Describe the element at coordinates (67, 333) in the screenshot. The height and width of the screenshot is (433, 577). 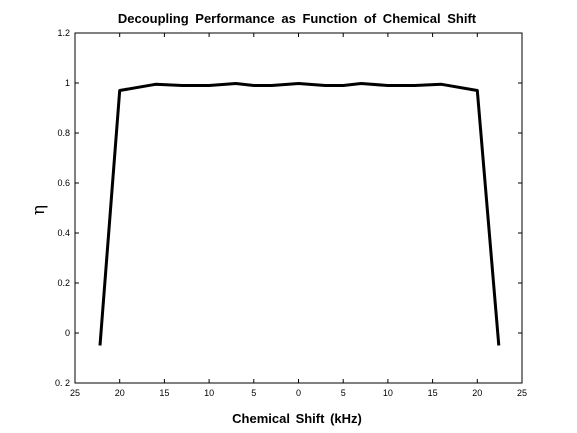
I see `y-tick-label: 0` at that location.